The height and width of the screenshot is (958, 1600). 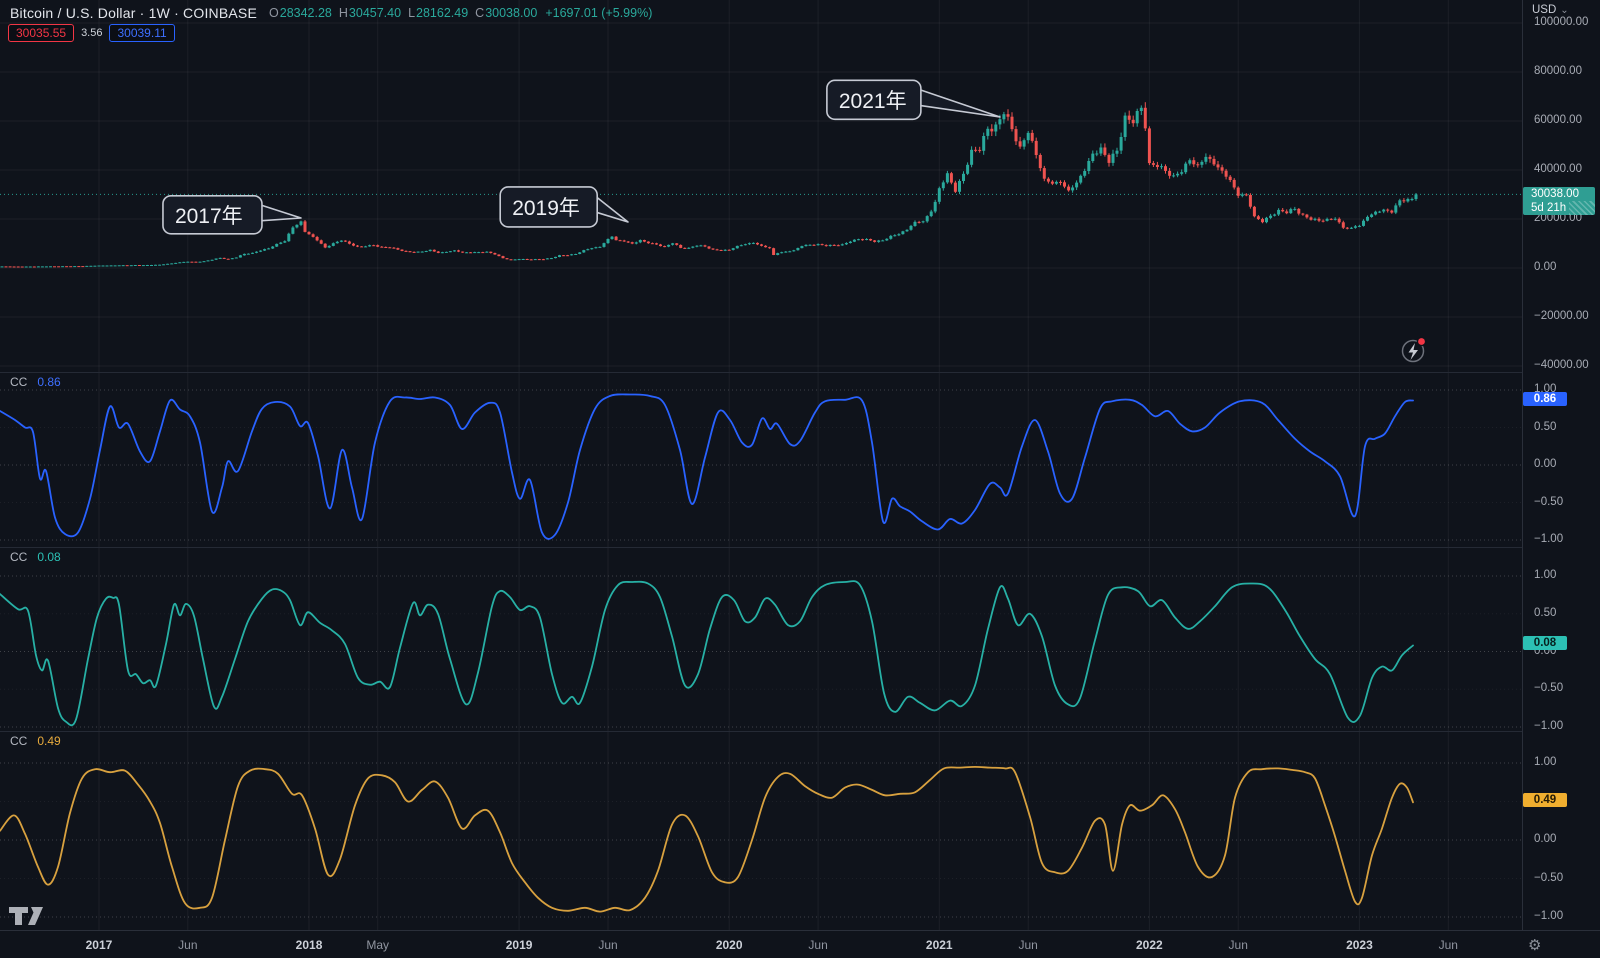 I want to click on last-price-badge: 30038.00 5d 21h, so click(x=1559, y=201).